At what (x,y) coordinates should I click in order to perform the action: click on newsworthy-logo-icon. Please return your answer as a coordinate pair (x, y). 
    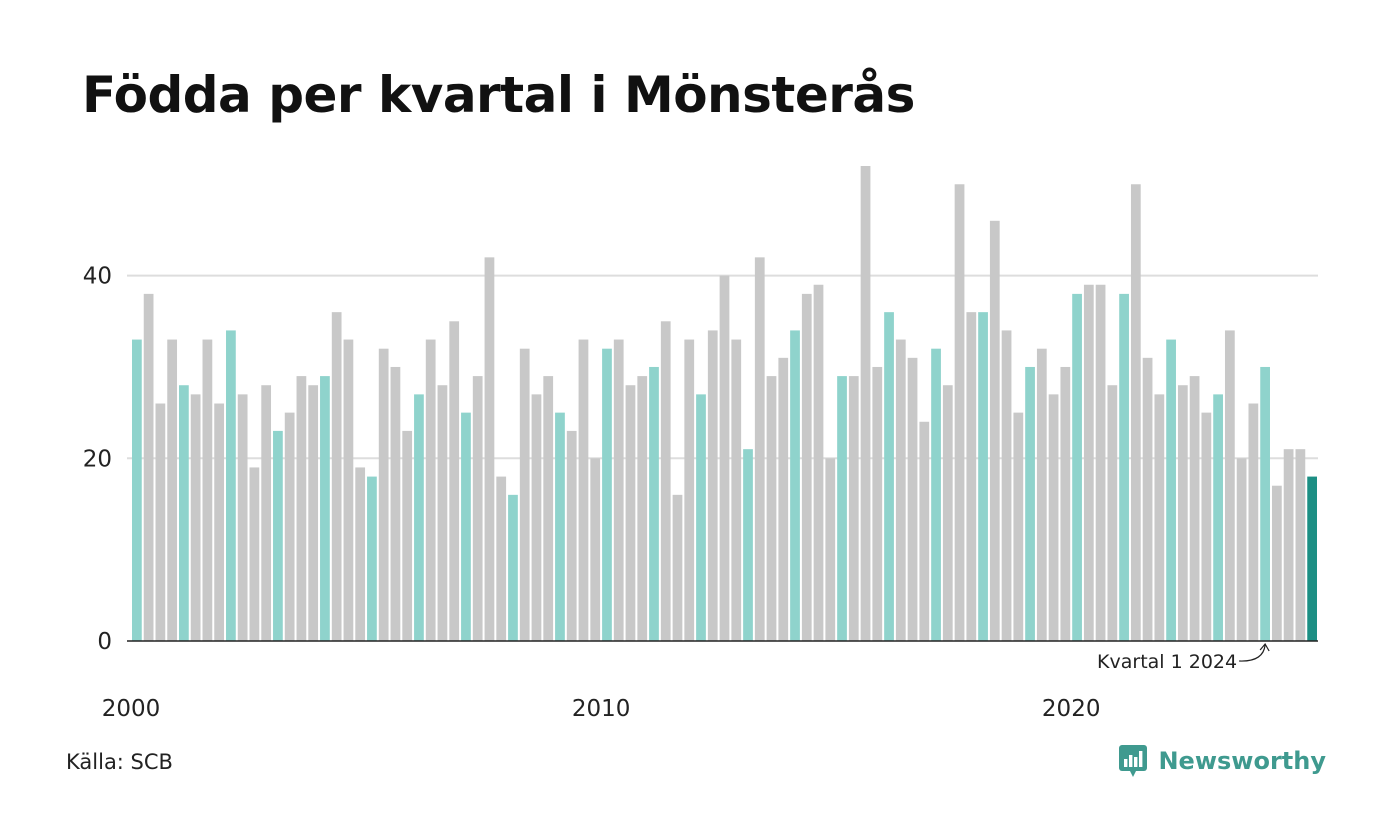
    Looking at the image, I should click on (1133, 761).